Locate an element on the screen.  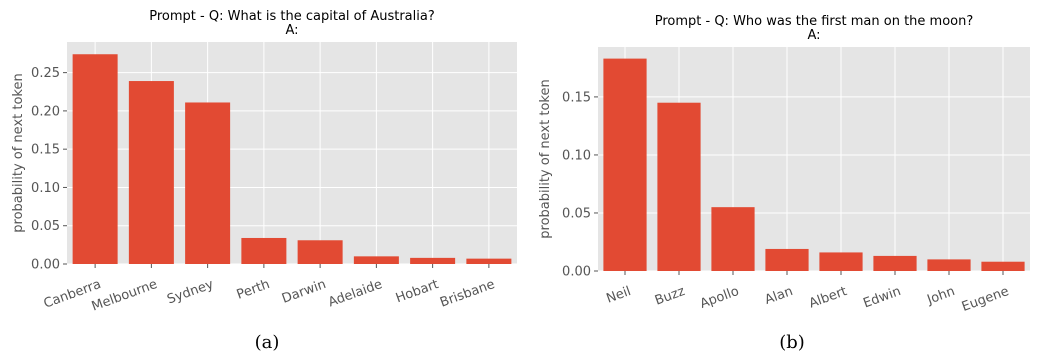
x-tick-label: Adelaide is located at coordinates (355, 293).